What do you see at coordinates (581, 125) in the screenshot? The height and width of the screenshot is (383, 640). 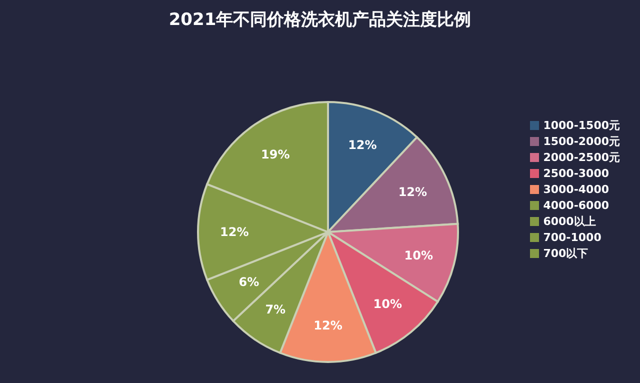 I see `legend-label: 1000-1500元` at bounding box center [581, 125].